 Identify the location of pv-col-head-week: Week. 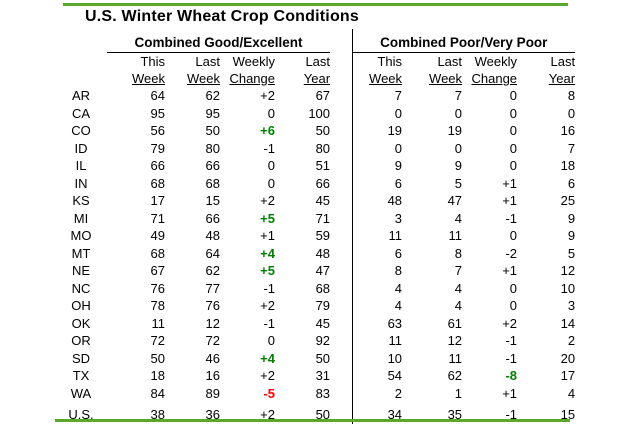
(386, 78).